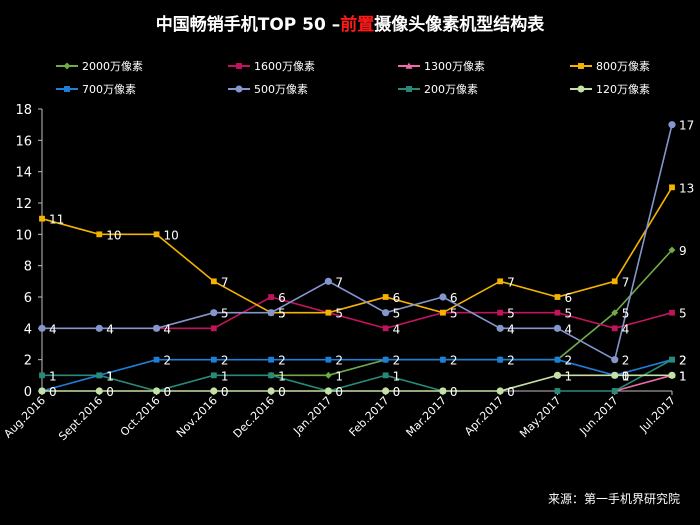 The width and height of the screenshot is (700, 525). Describe the element at coordinates (610, 89) in the screenshot. I see `legend-item: 120万像素` at that location.